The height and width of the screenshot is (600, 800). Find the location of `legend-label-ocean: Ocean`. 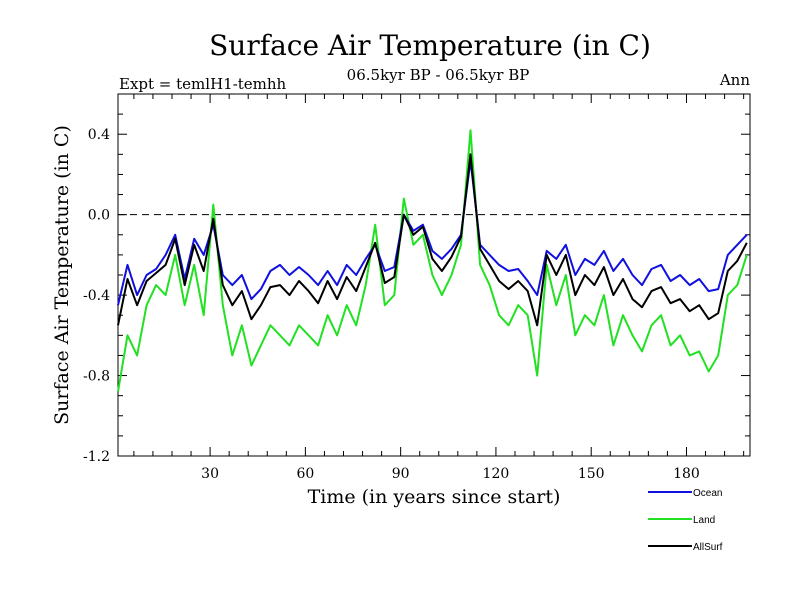

legend-label-ocean: Ocean is located at coordinates (707, 493).